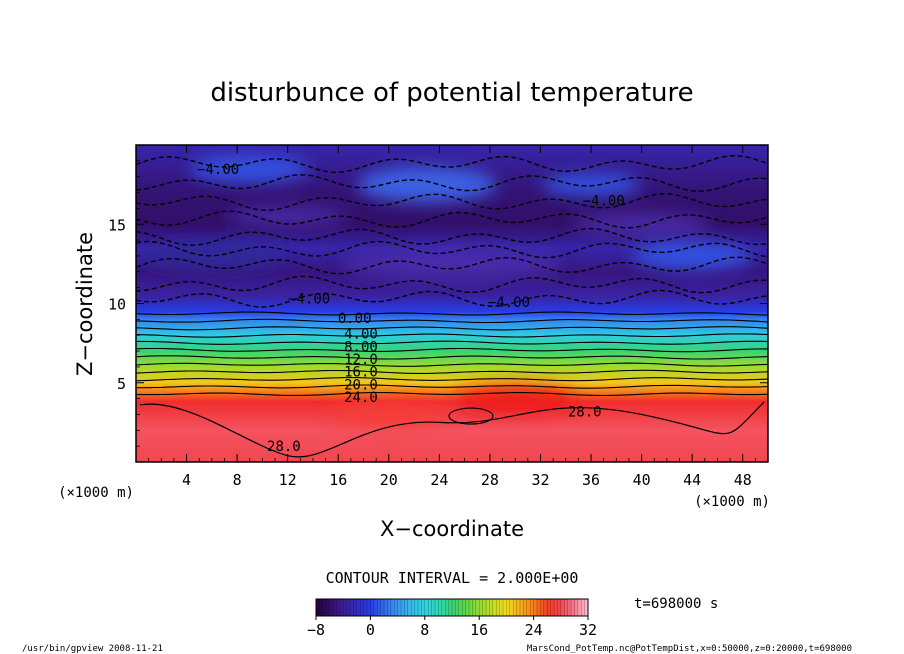  Describe the element at coordinates (338, 480) in the screenshot. I see `x-tick-label: 16` at that location.